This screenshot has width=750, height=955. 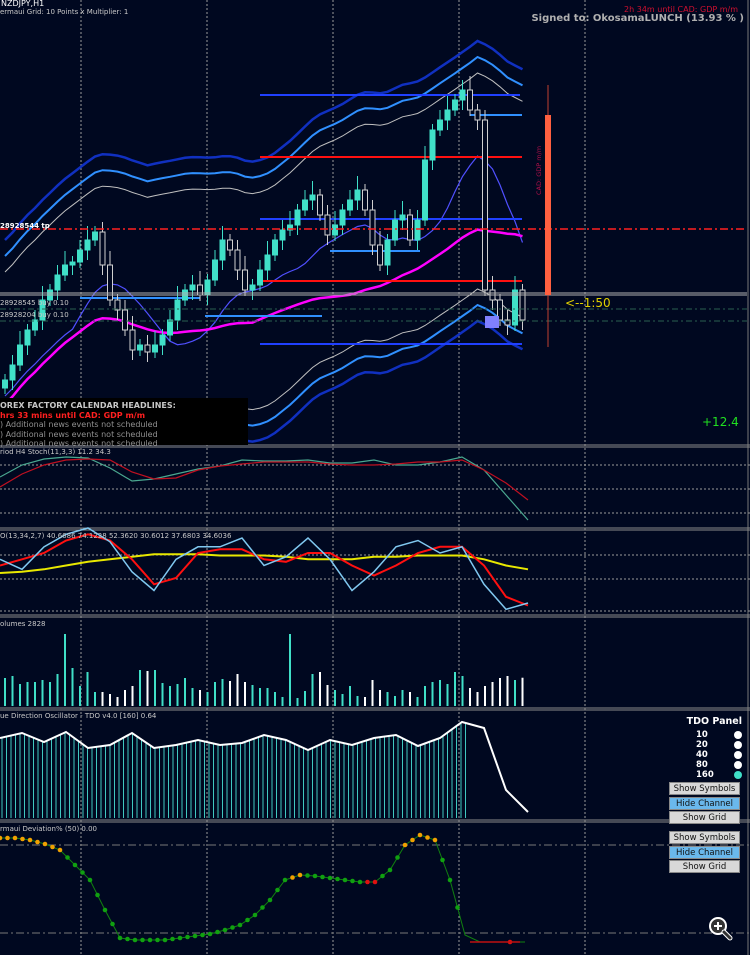 I want to click on symbol-timeframe: NZDJPY,H1, so click(x=23, y=4).